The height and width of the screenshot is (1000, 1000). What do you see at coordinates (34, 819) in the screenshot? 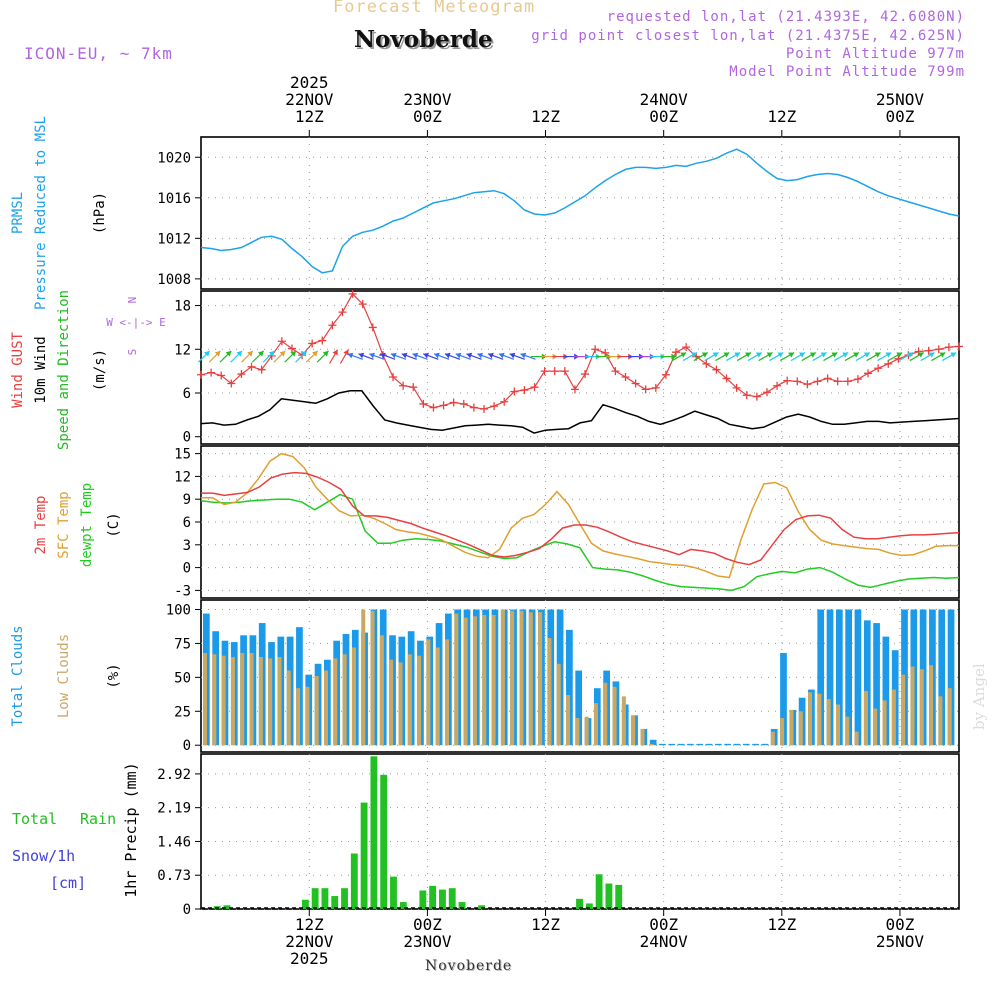
I see `precip-label-total: Total` at bounding box center [34, 819].